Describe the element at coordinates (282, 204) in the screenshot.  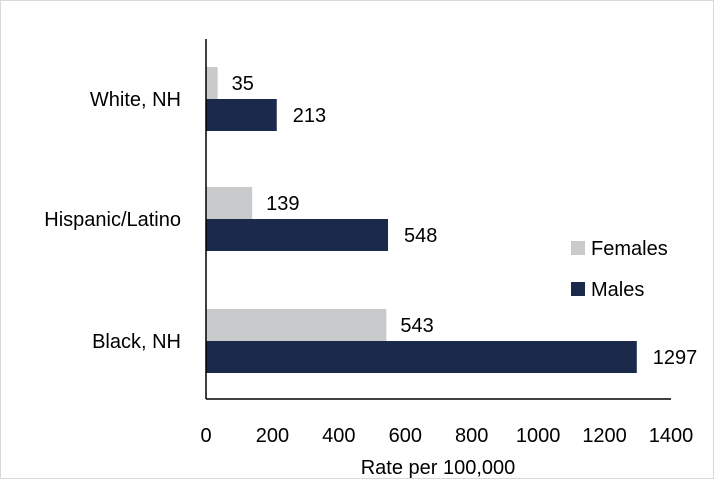
I see `data-label-females-1: 139` at that location.